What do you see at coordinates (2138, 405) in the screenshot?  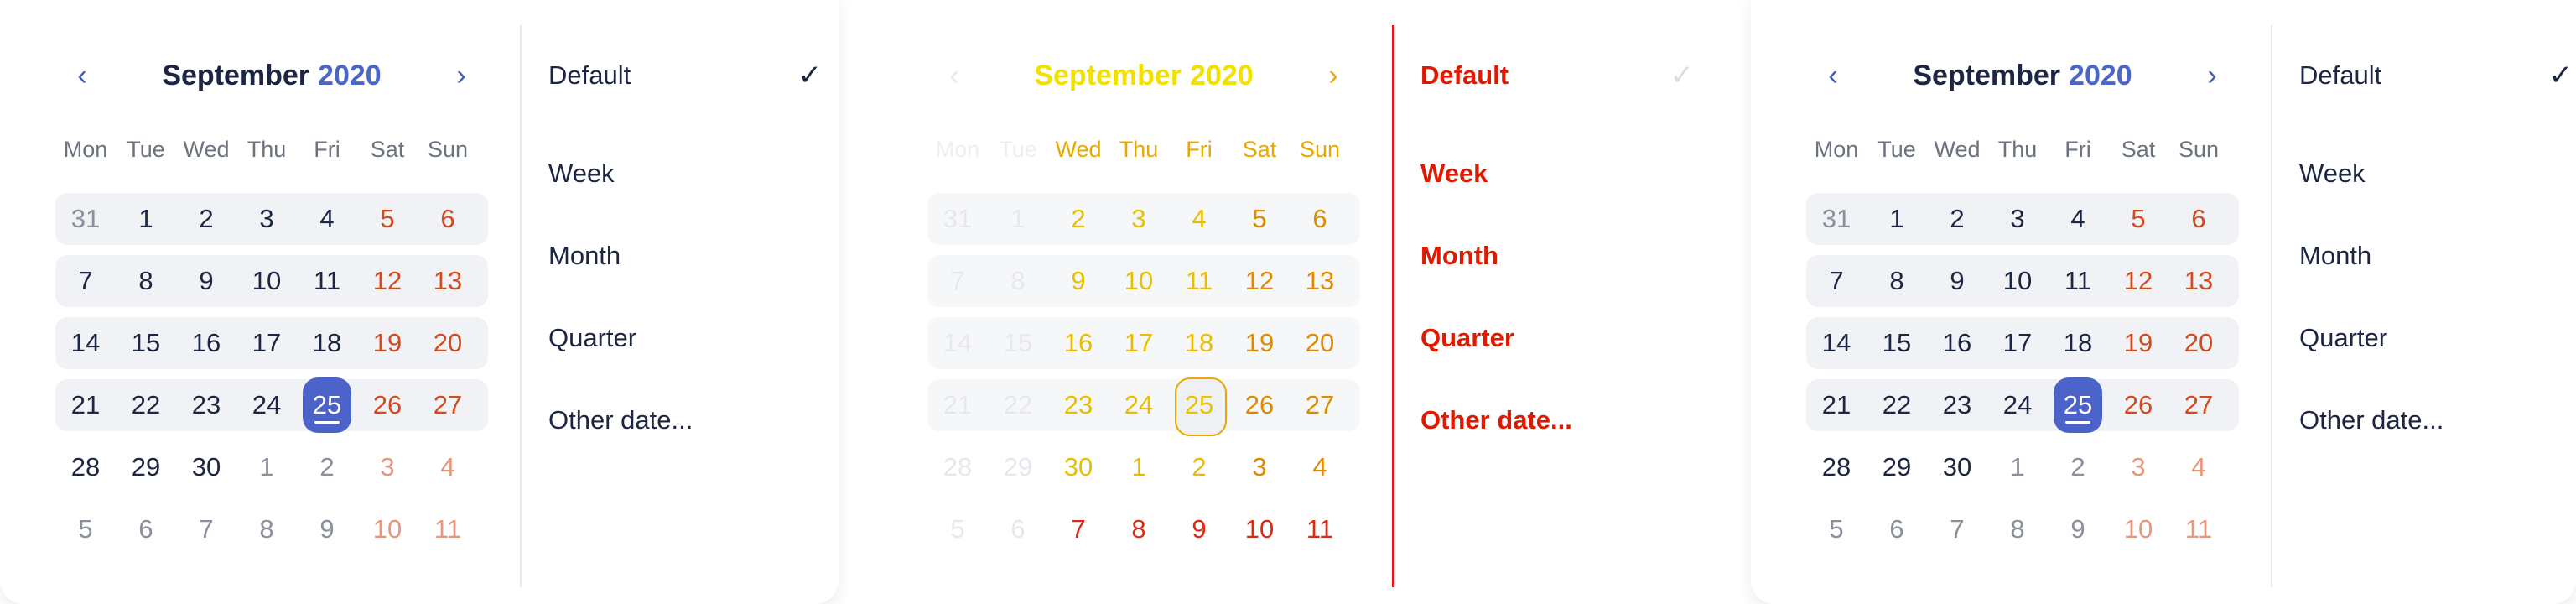 I see `day-cell: 26` at bounding box center [2138, 405].